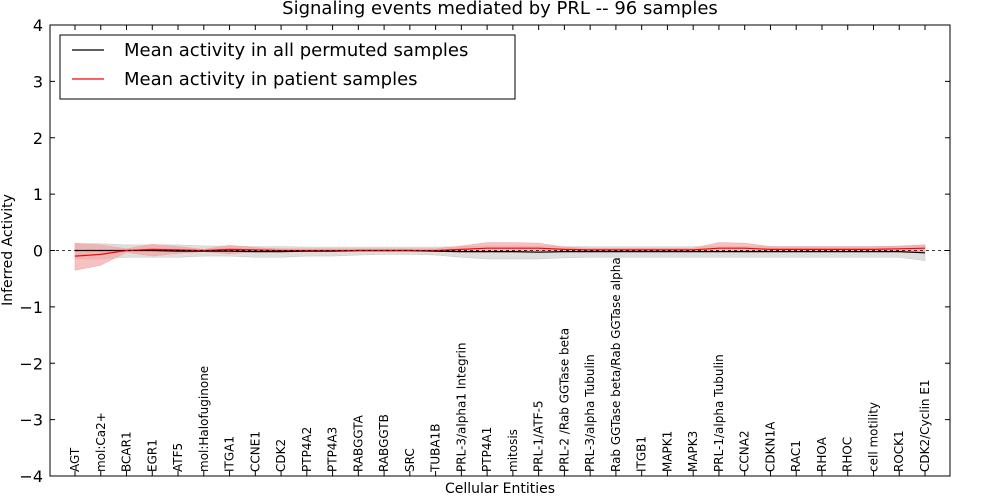  I want to click on y-tick-label: 0, so click(38, 251).